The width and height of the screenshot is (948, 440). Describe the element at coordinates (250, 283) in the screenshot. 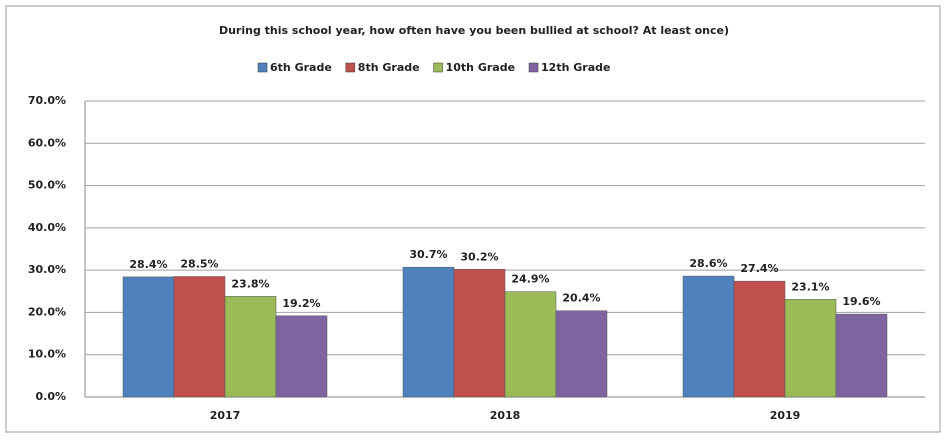

I see `value-label: 23.8%` at that location.